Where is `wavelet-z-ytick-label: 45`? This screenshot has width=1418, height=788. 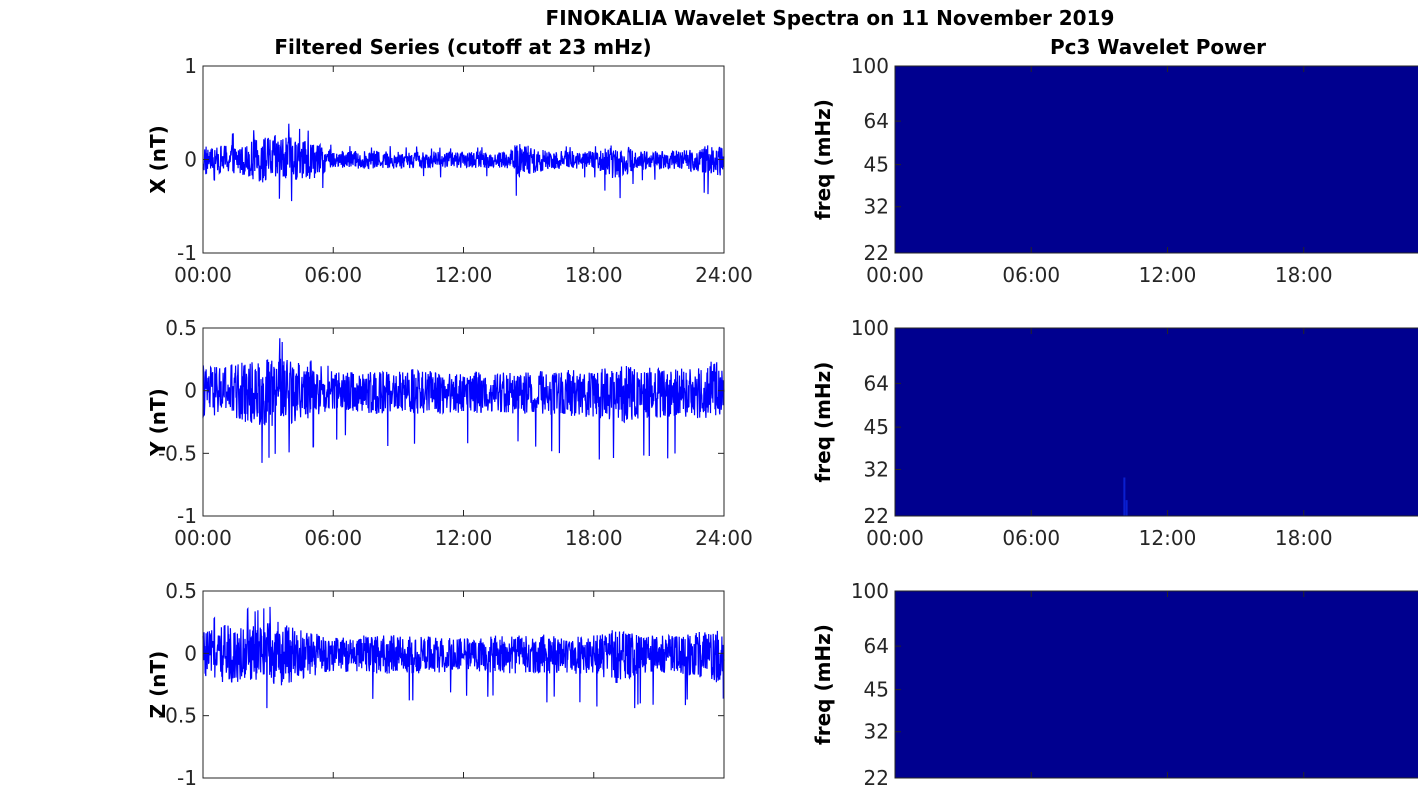 wavelet-z-ytick-label: 45 is located at coordinates (876, 690).